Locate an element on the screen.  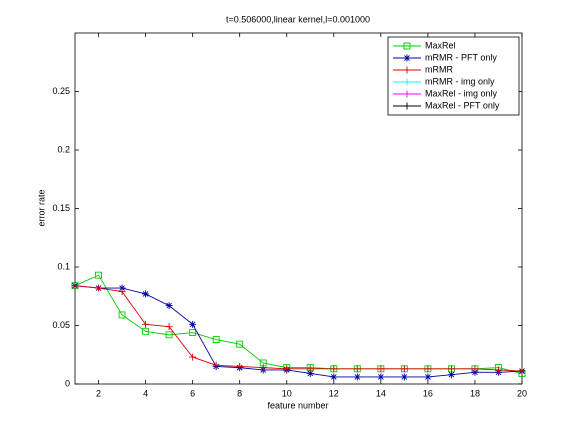
legend-box is located at coordinates (453, 76).